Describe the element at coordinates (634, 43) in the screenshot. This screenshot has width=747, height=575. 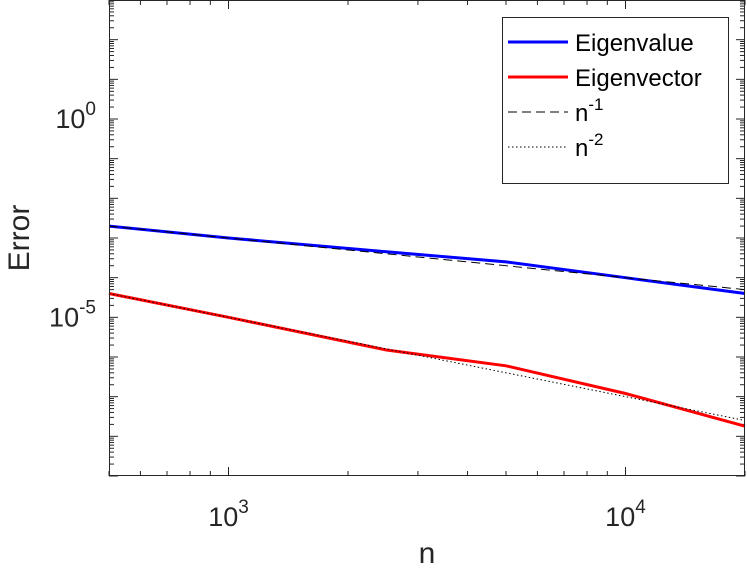
I see `legend-label-0: Eigenvalue` at that location.